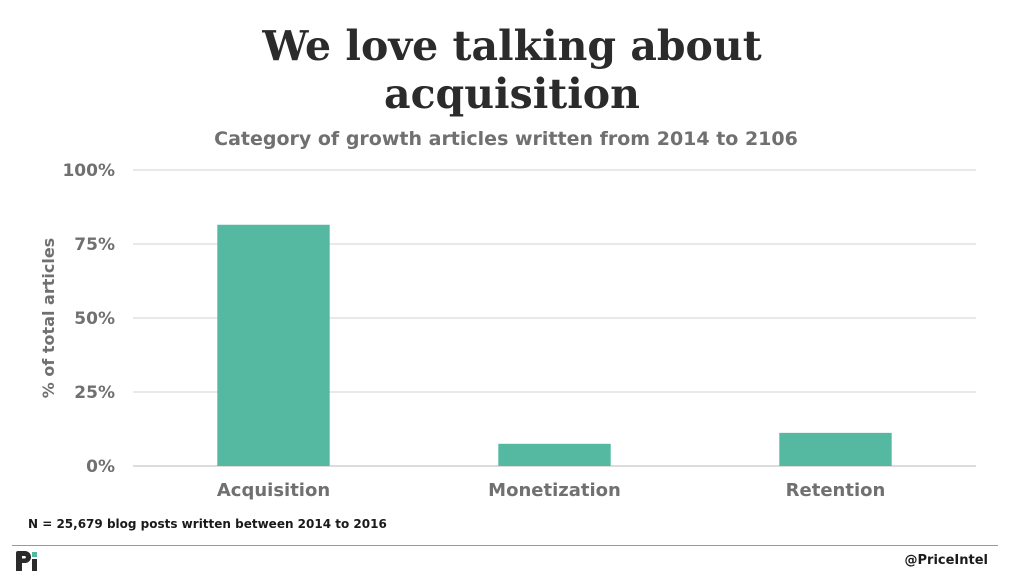 Image resolution: width=1024 pixels, height=576 pixels. What do you see at coordinates (512, 46) in the screenshot?
I see `chart-title-line-1: We love talking about` at bounding box center [512, 46].